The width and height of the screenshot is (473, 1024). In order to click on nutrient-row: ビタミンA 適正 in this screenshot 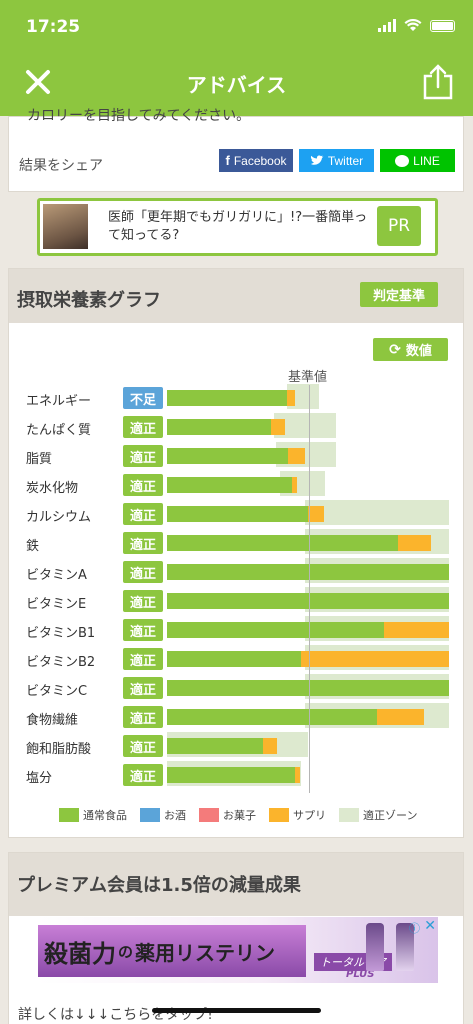, I will do `click(236, 571)`.